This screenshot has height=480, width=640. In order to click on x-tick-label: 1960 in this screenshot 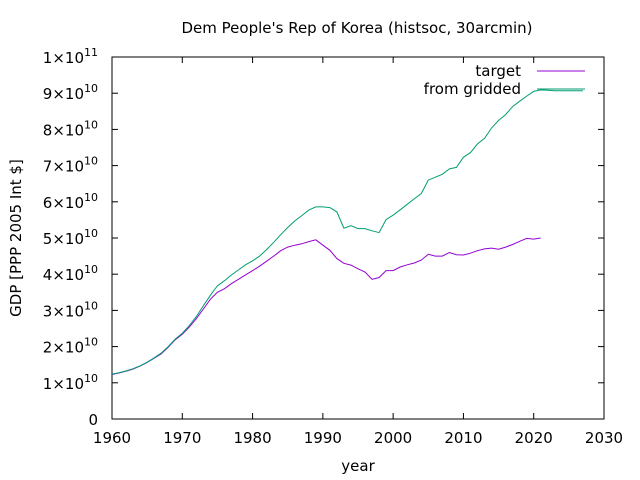, I will do `click(112, 438)`.